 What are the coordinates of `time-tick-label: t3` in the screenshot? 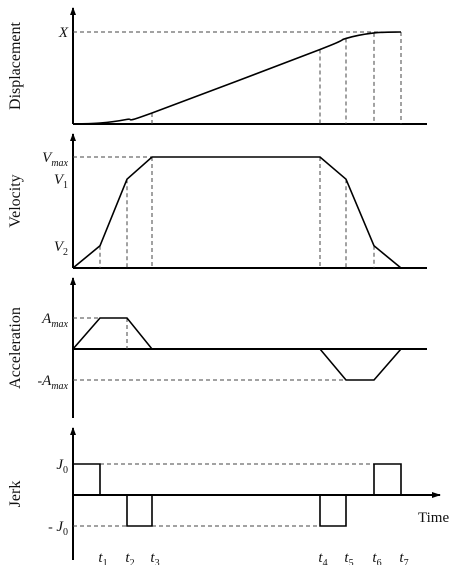 It's located at (154, 557).